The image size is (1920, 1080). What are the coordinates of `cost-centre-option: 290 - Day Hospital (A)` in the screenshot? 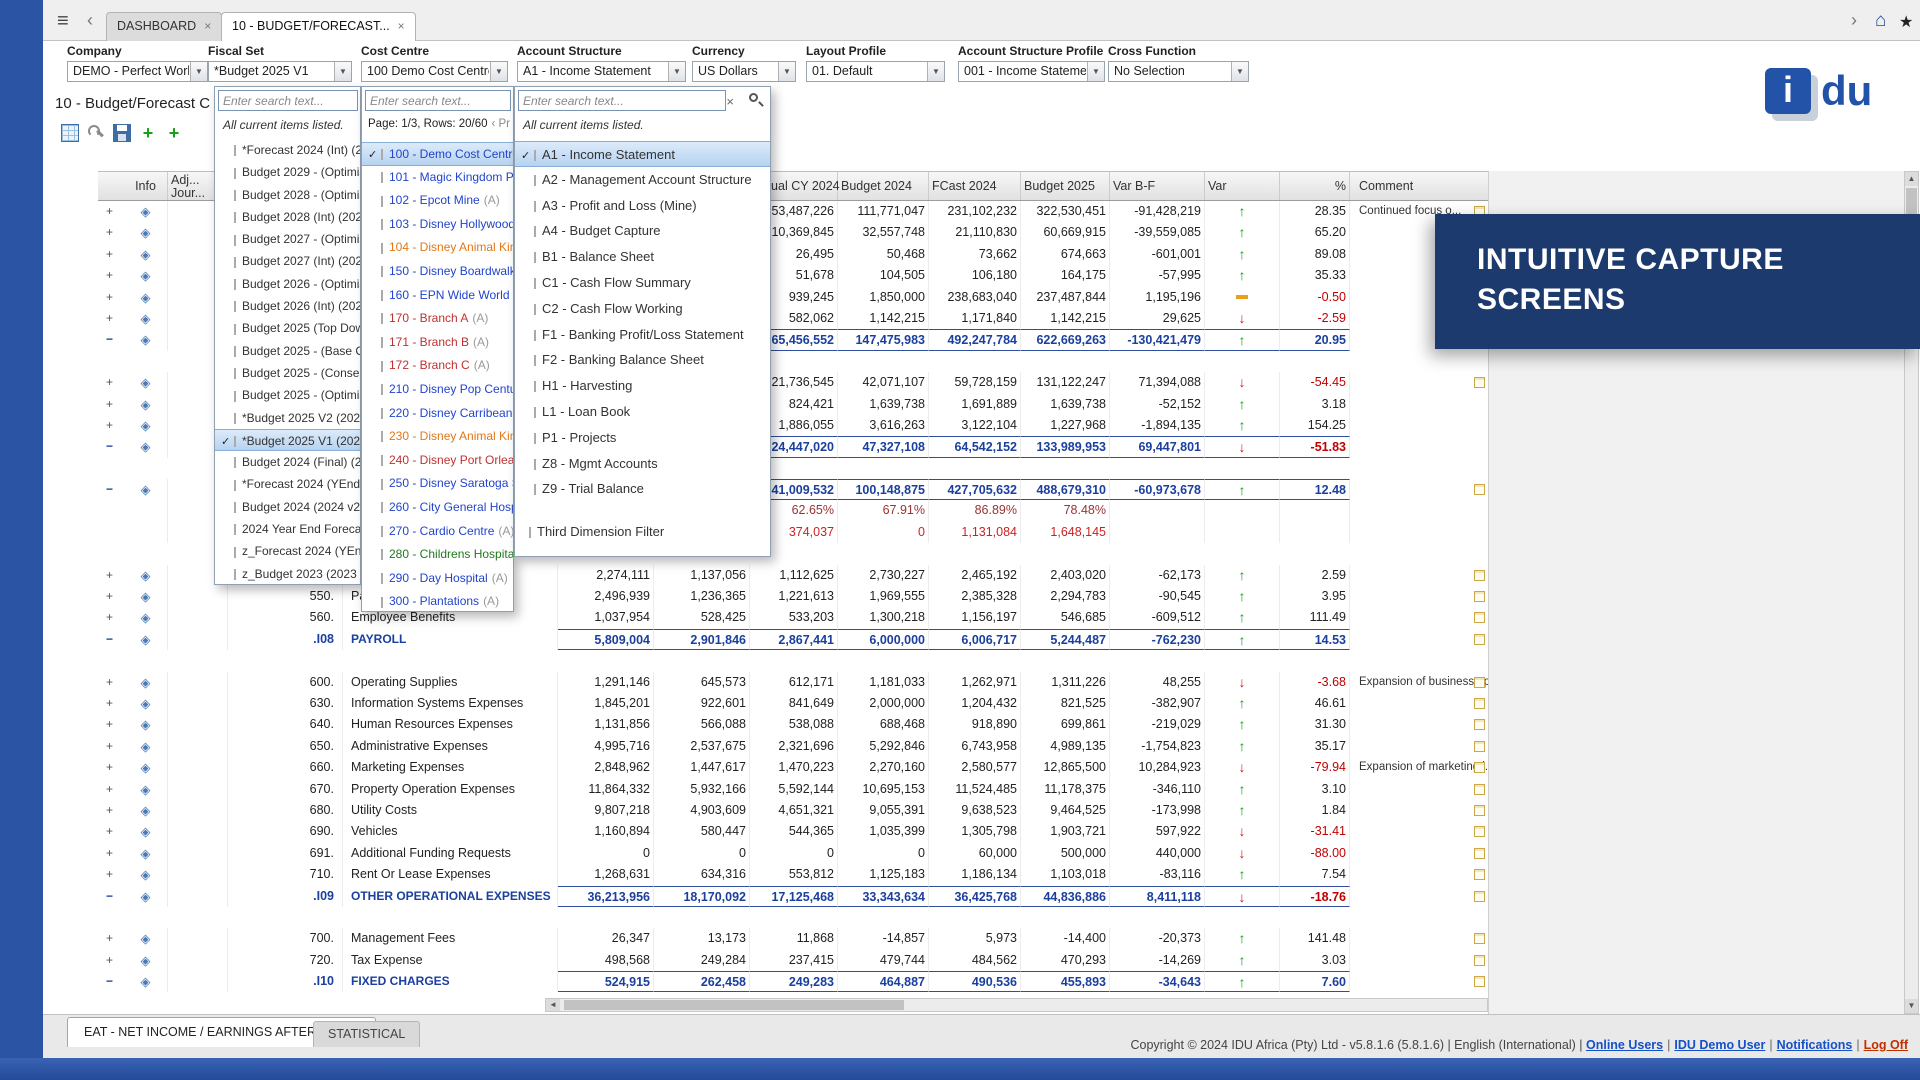 It's located at (437, 579).